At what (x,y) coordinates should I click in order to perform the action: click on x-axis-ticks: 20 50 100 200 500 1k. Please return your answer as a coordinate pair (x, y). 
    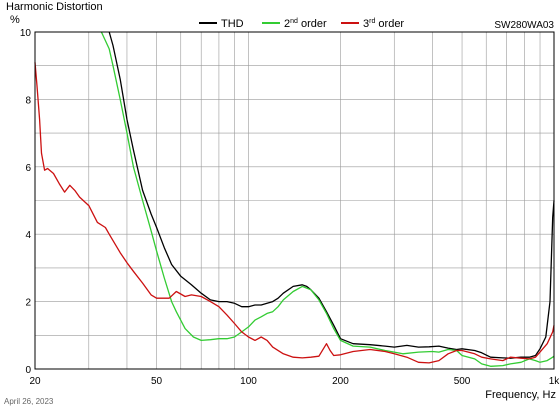
    Looking at the image, I should click on (294, 381).